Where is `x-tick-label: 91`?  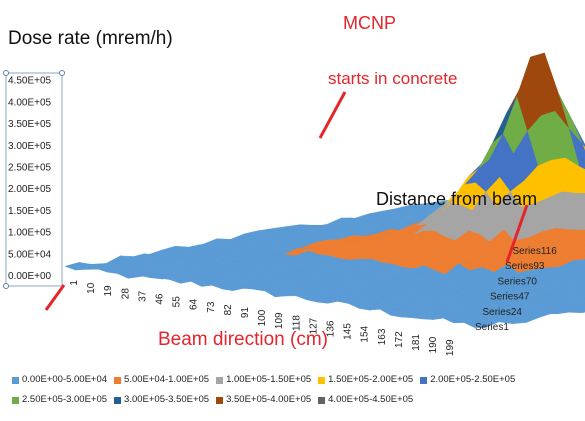
x-tick-label: 91 is located at coordinates (245, 313).